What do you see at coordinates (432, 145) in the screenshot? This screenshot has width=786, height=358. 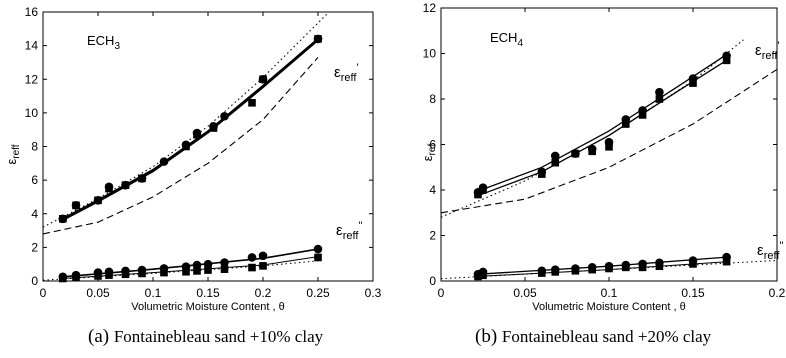 I see `y-tick-label: 6` at bounding box center [432, 145].